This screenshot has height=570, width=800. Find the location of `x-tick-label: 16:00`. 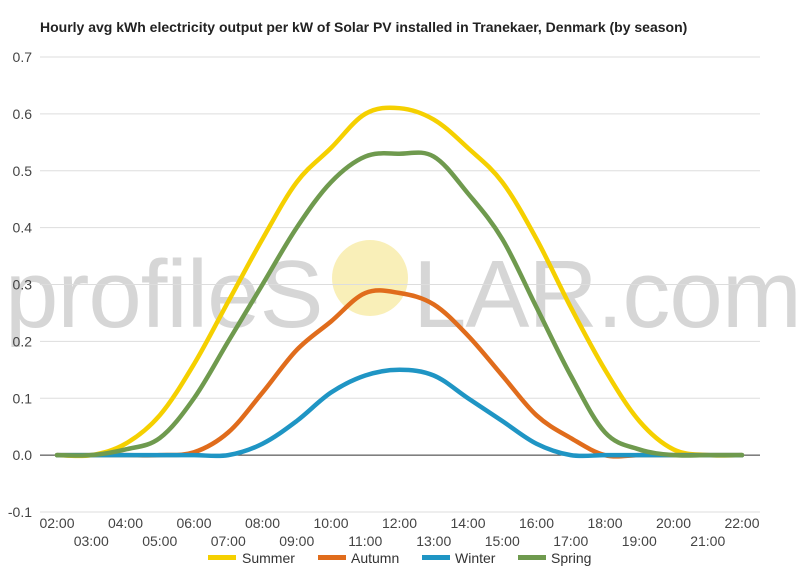

x-tick-label: 16:00 is located at coordinates (536, 523).